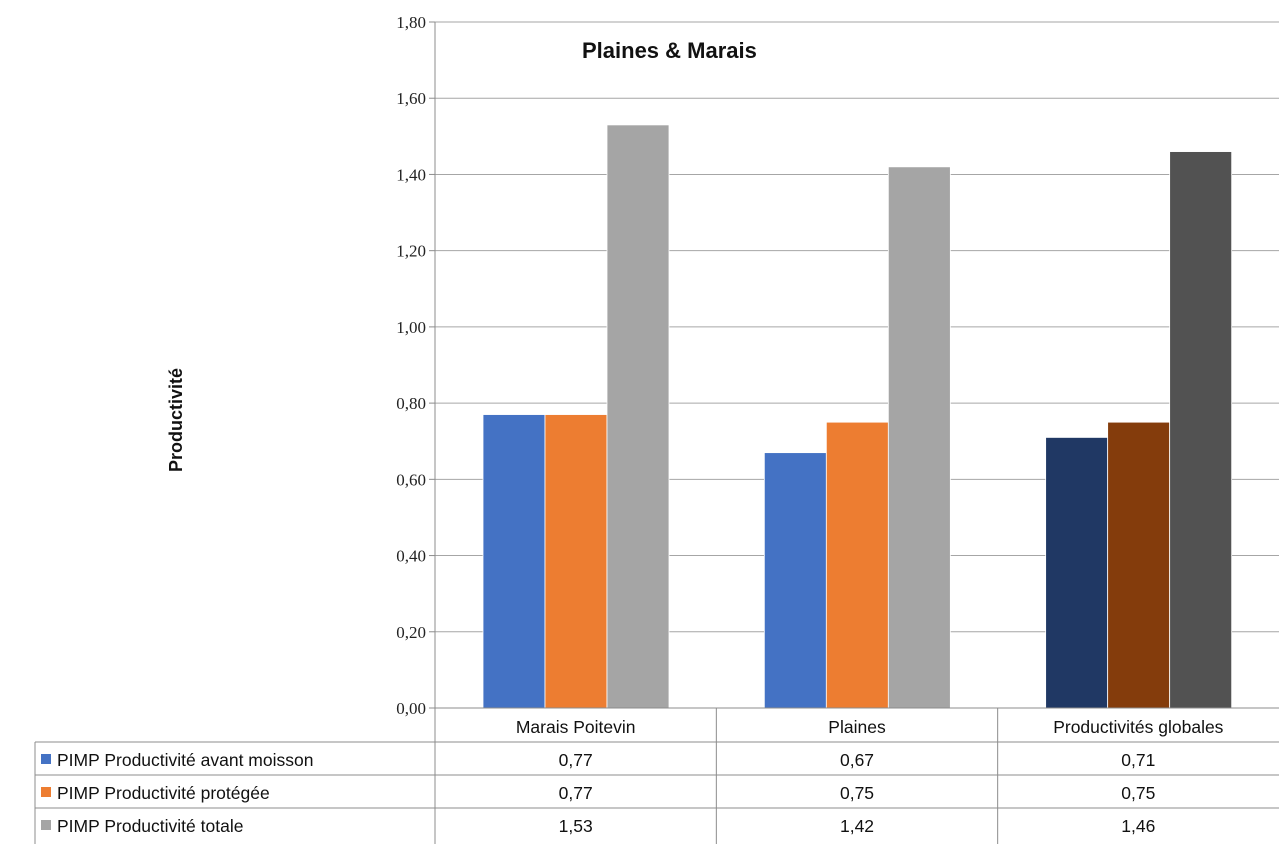 This screenshot has width=1279, height=844. Describe the element at coordinates (411, 98) in the screenshot. I see `y-tick-label: 1,60` at that location.